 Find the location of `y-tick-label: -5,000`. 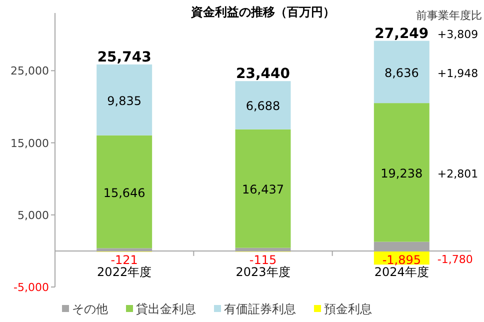

y-tick-label: -5,000 is located at coordinates (31, 287).